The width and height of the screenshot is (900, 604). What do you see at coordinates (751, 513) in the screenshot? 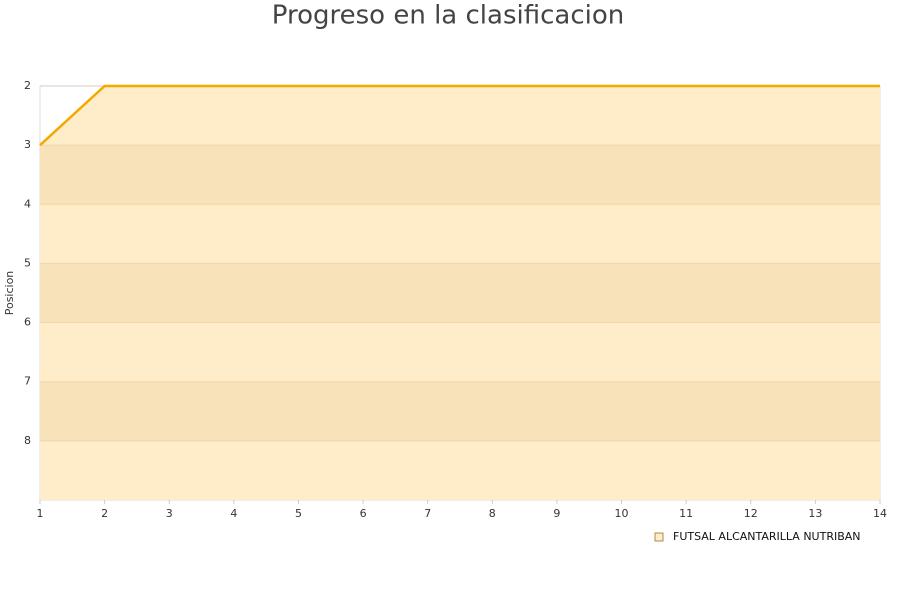
I see `x-tick-label: 12` at bounding box center [751, 513].